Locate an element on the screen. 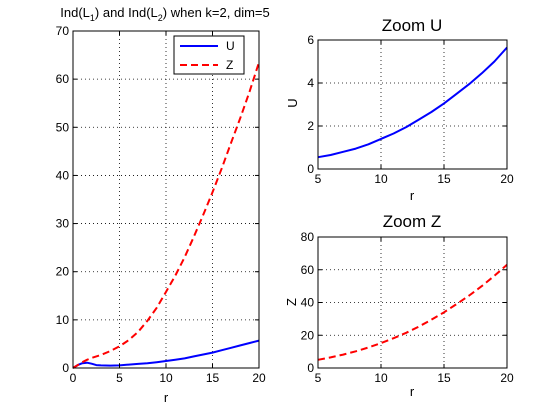 The height and width of the screenshot is (413, 560). zoom-u-plot-area is located at coordinates (412, 104).